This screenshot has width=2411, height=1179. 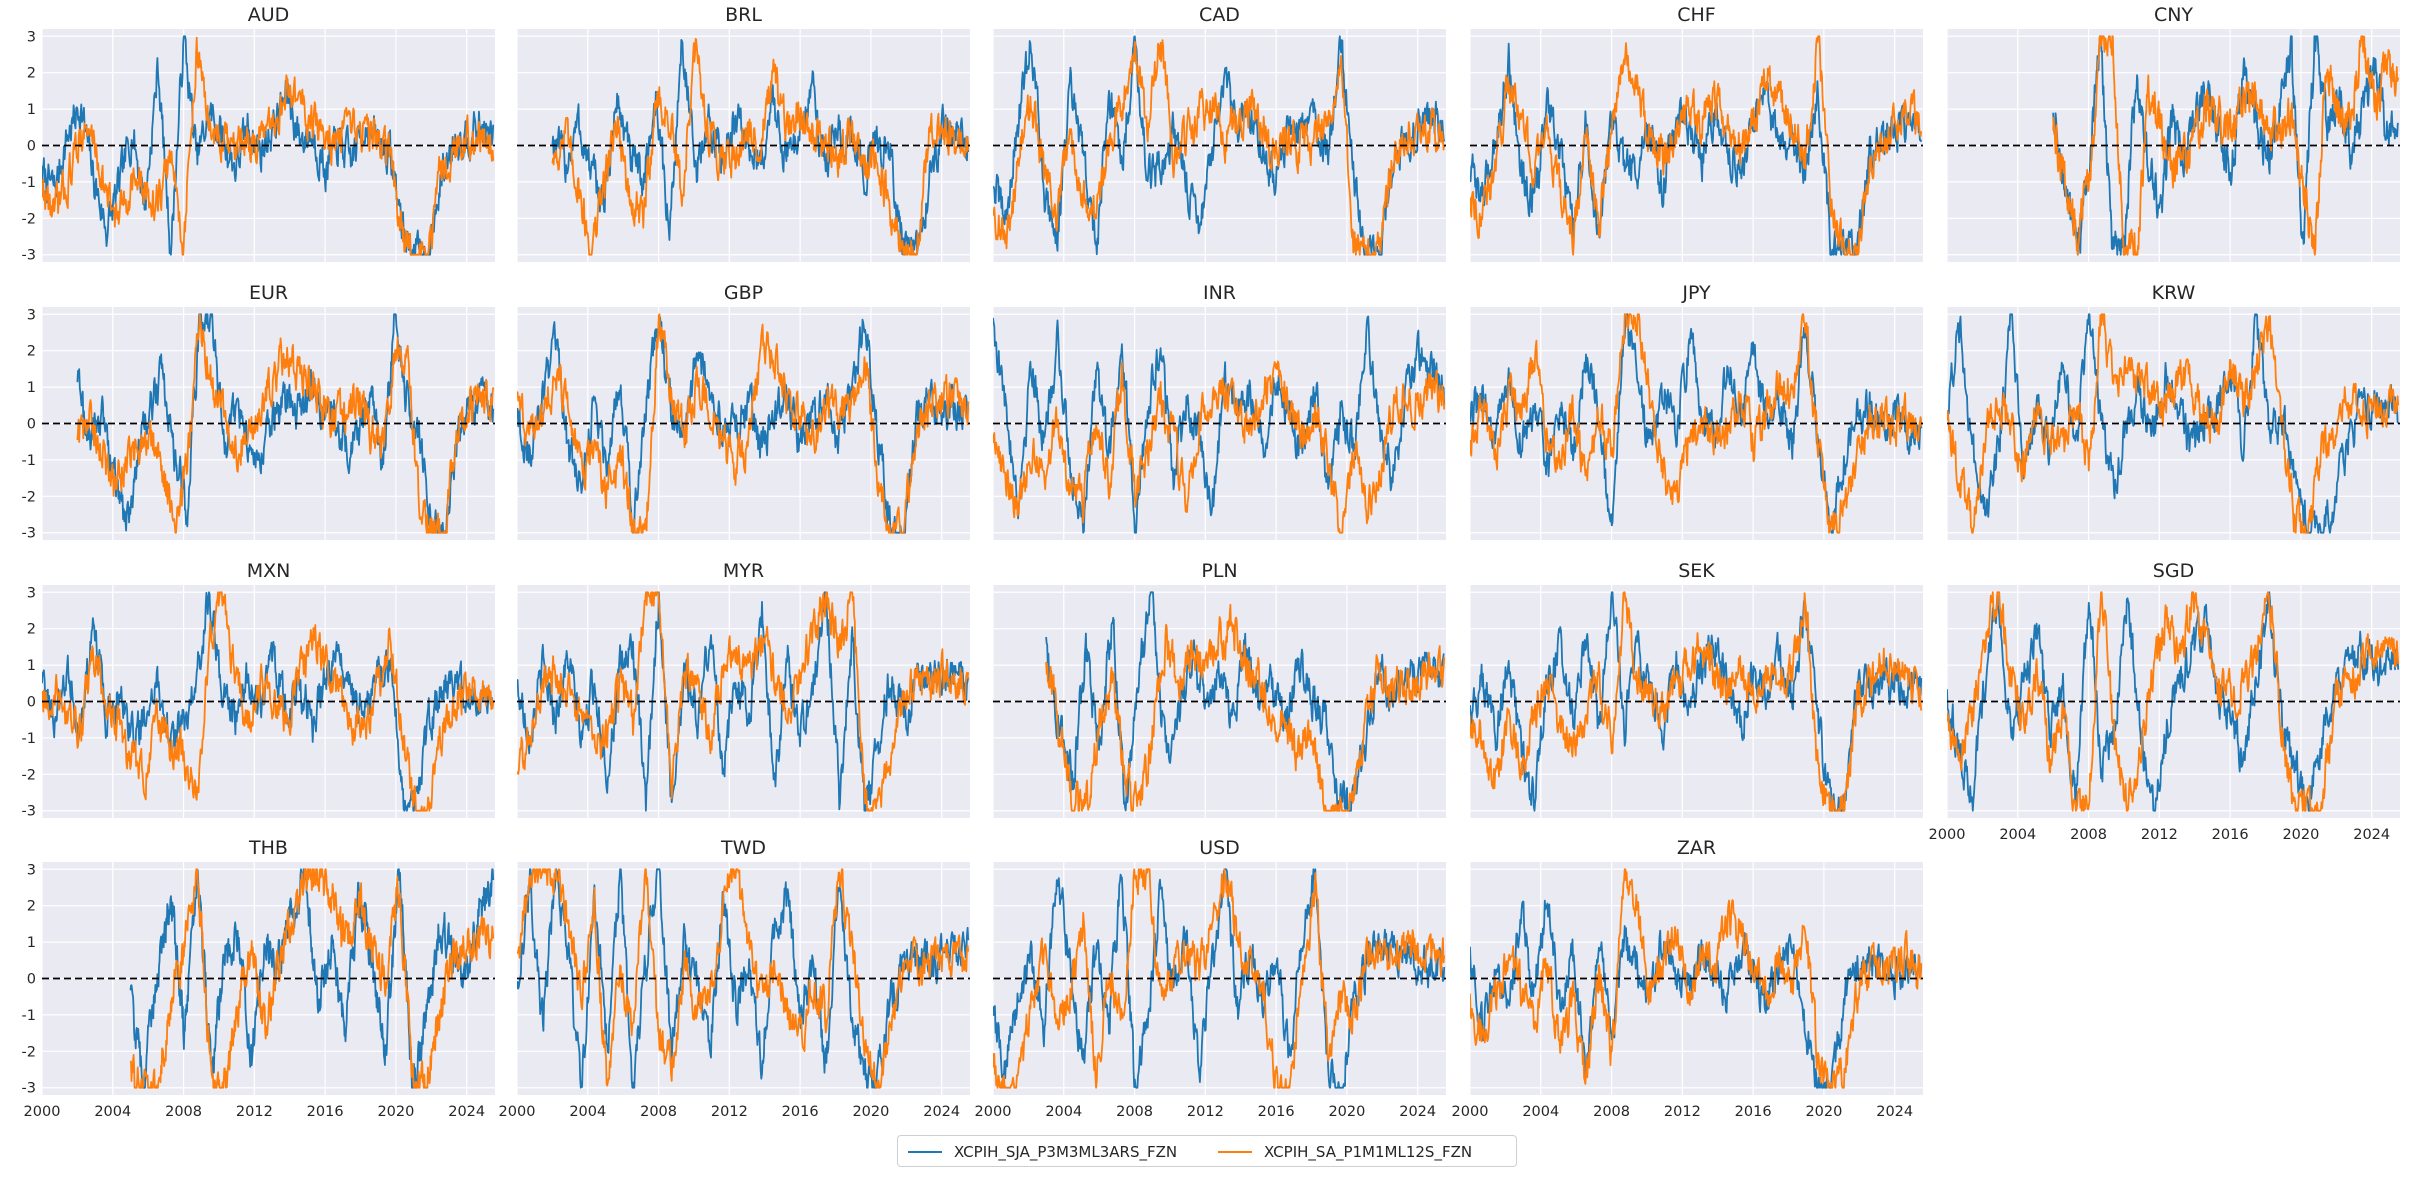 What do you see at coordinates (743, 411) in the screenshot?
I see `panel-gbp: GBP` at bounding box center [743, 411].